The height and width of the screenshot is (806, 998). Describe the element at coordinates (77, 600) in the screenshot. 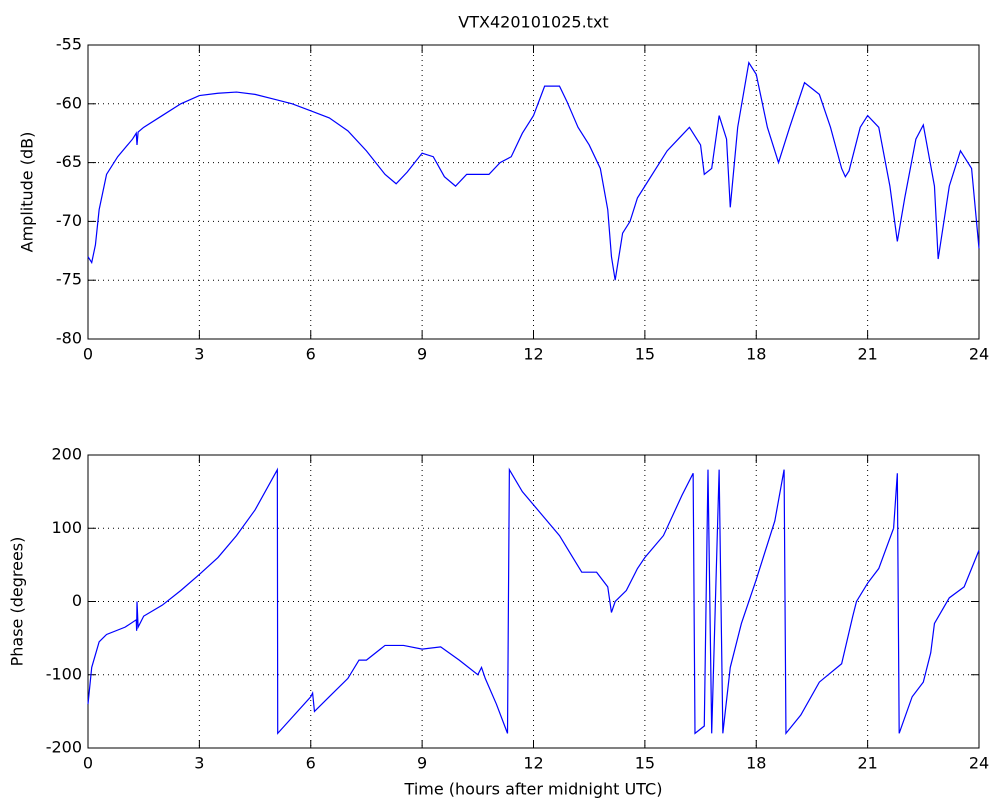

I see `y-tick-label: 0` at that location.